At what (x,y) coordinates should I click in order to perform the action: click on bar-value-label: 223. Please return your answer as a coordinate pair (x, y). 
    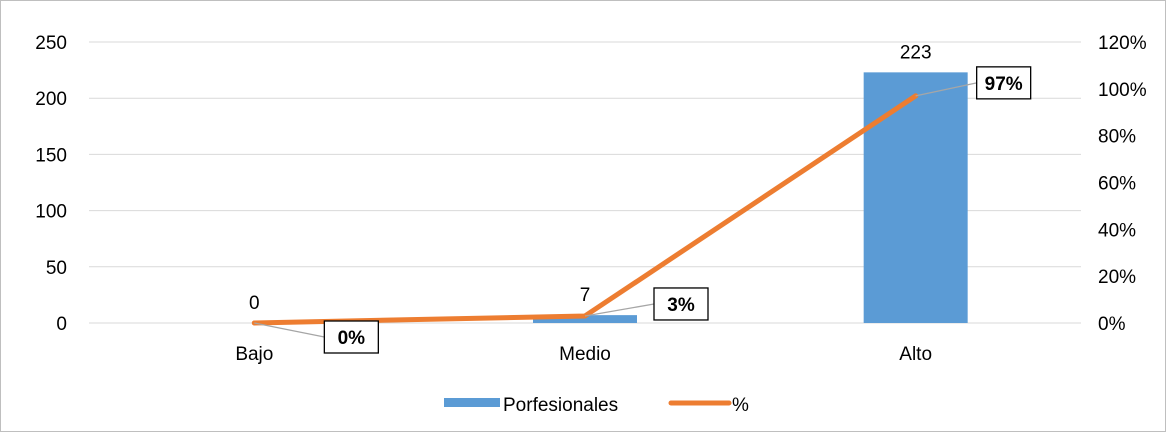
    Looking at the image, I should click on (916, 52).